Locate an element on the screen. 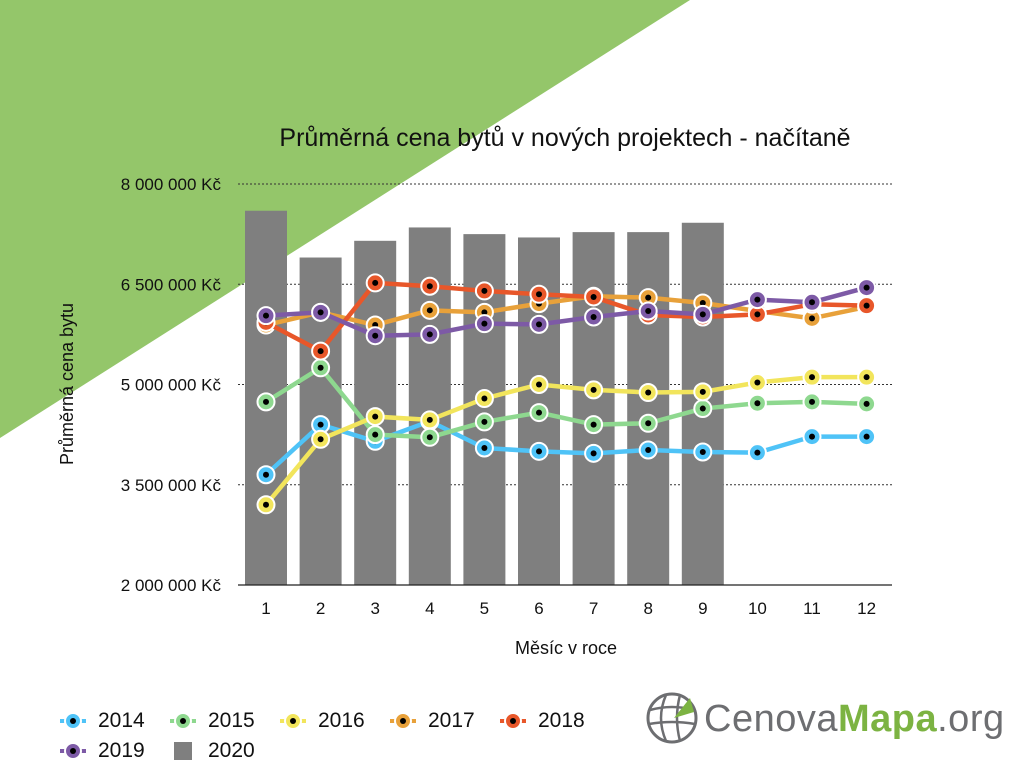 Image resolution: width=1024 pixels, height=770 pixels. legend-item-2014: 2014 is located at coordinates (102, 721).